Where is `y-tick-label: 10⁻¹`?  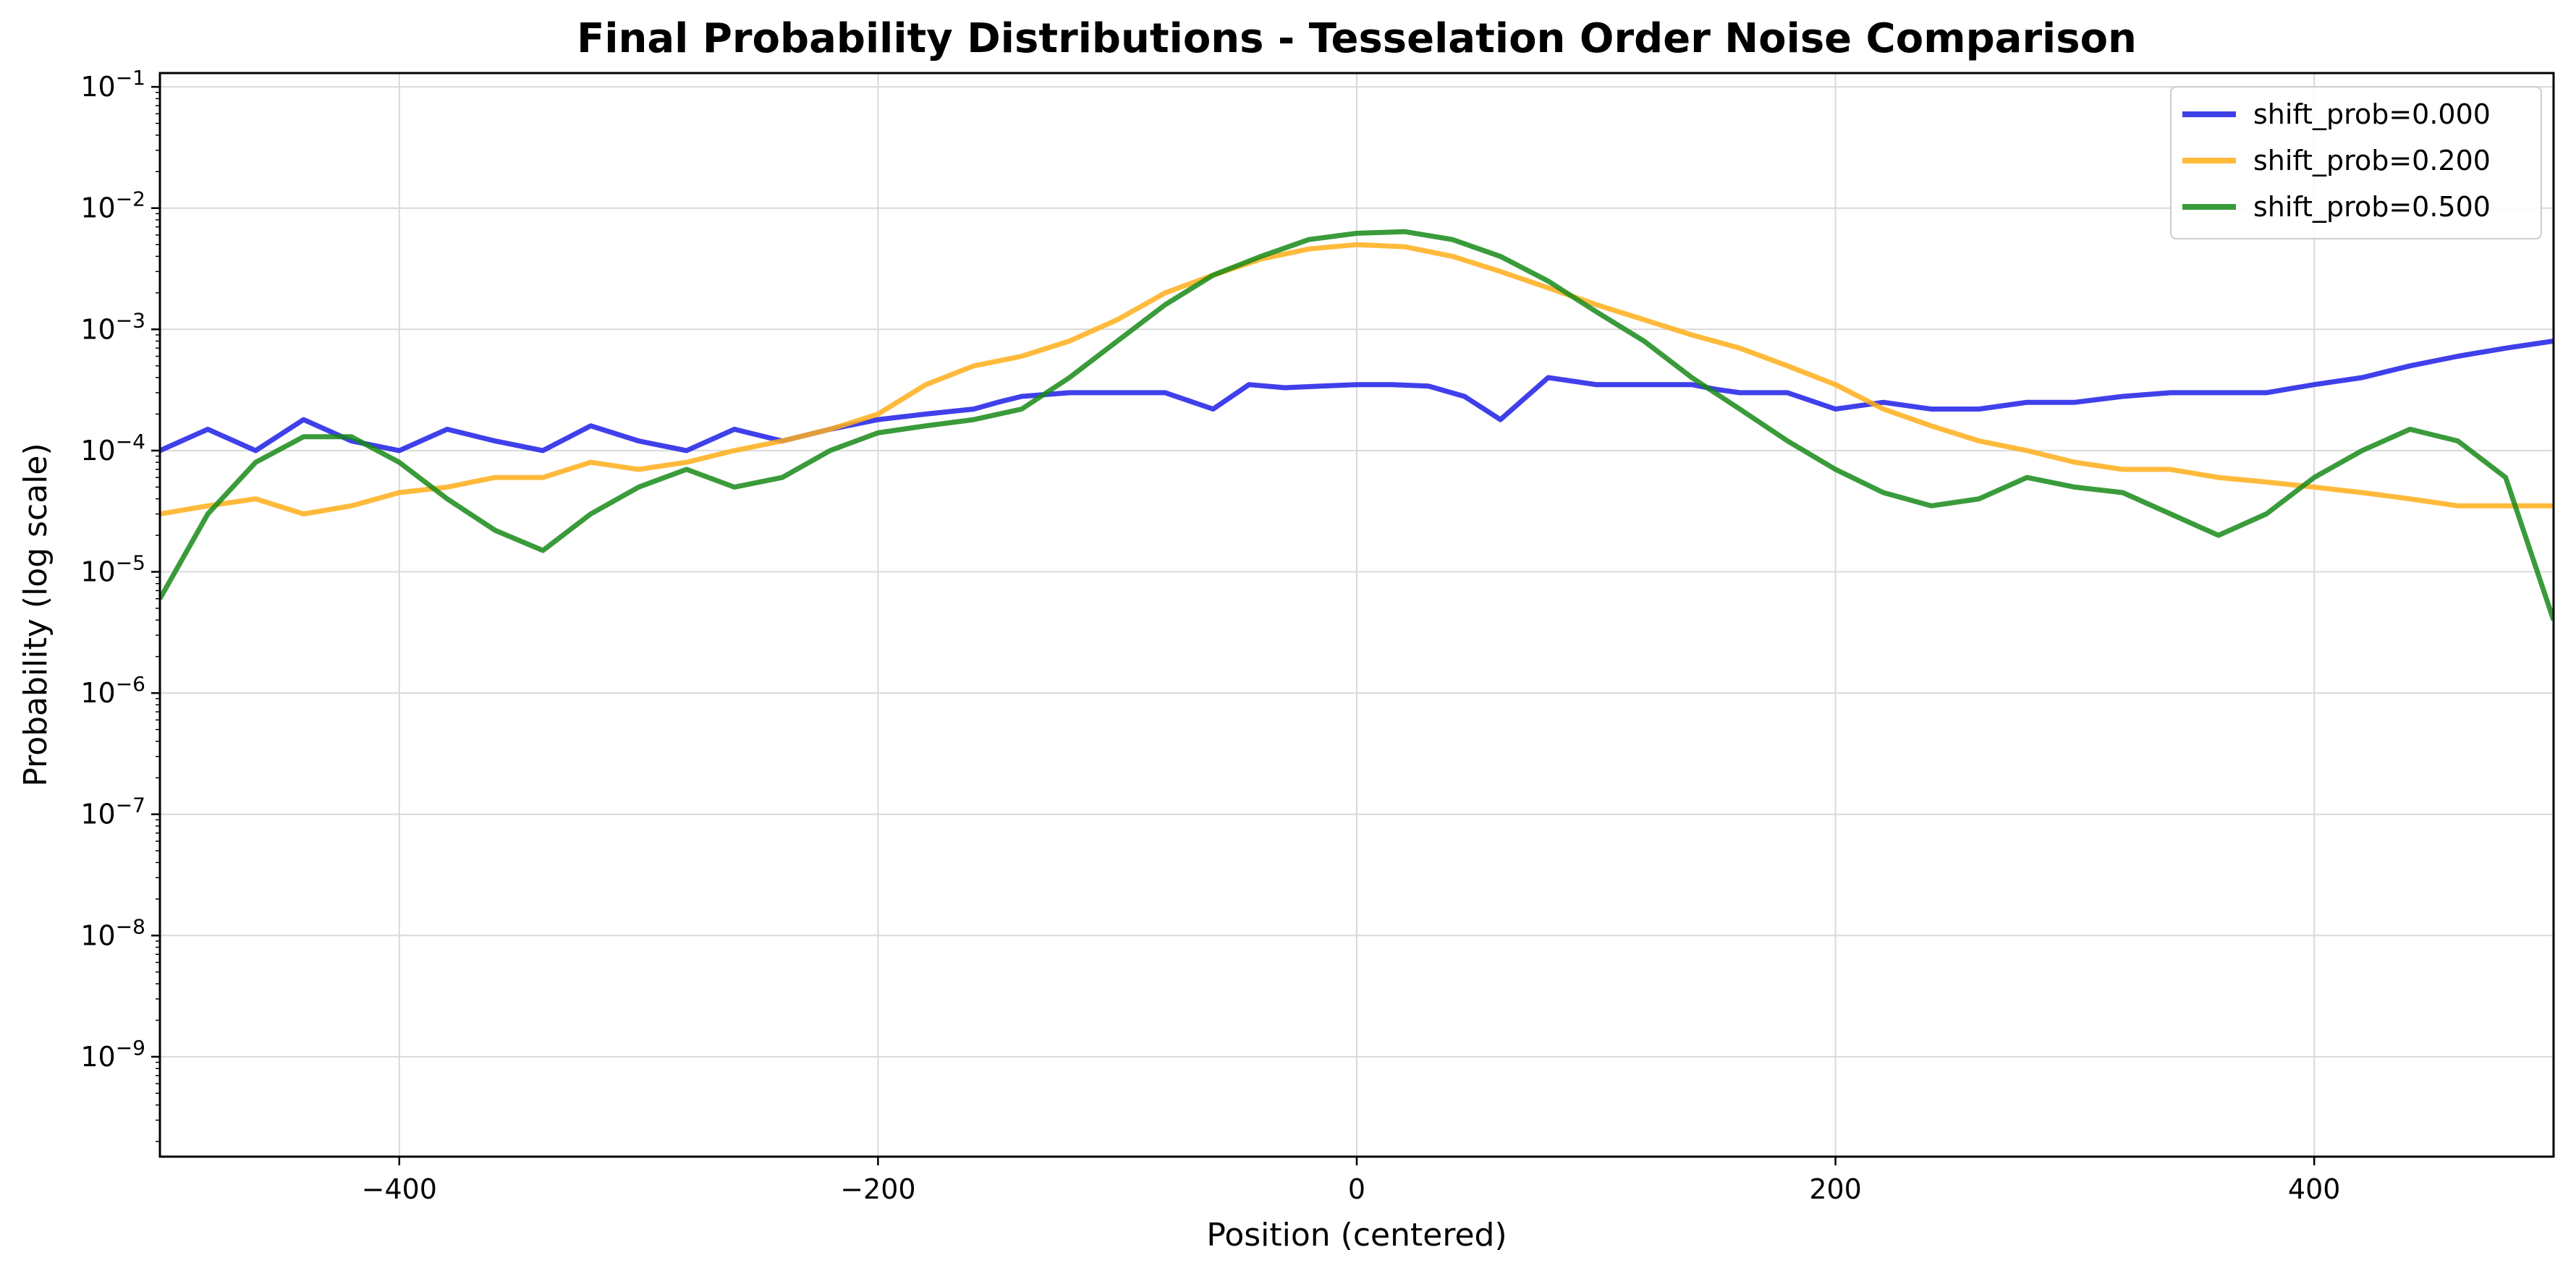 y-tick-label: 10⁻¹ is located at coordinates (112, 84).